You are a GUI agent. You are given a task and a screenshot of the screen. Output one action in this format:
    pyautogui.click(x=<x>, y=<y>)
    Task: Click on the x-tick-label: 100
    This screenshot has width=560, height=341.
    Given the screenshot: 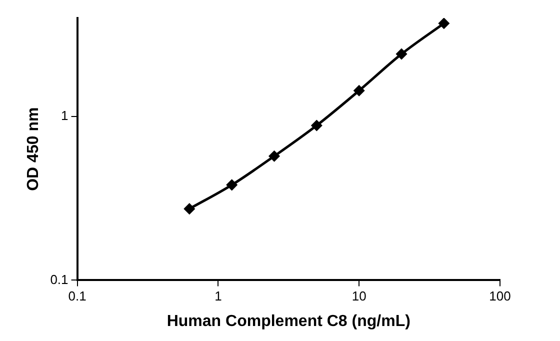 What is the action you would take?
    pyautogui.click(x=500, y=296)
    